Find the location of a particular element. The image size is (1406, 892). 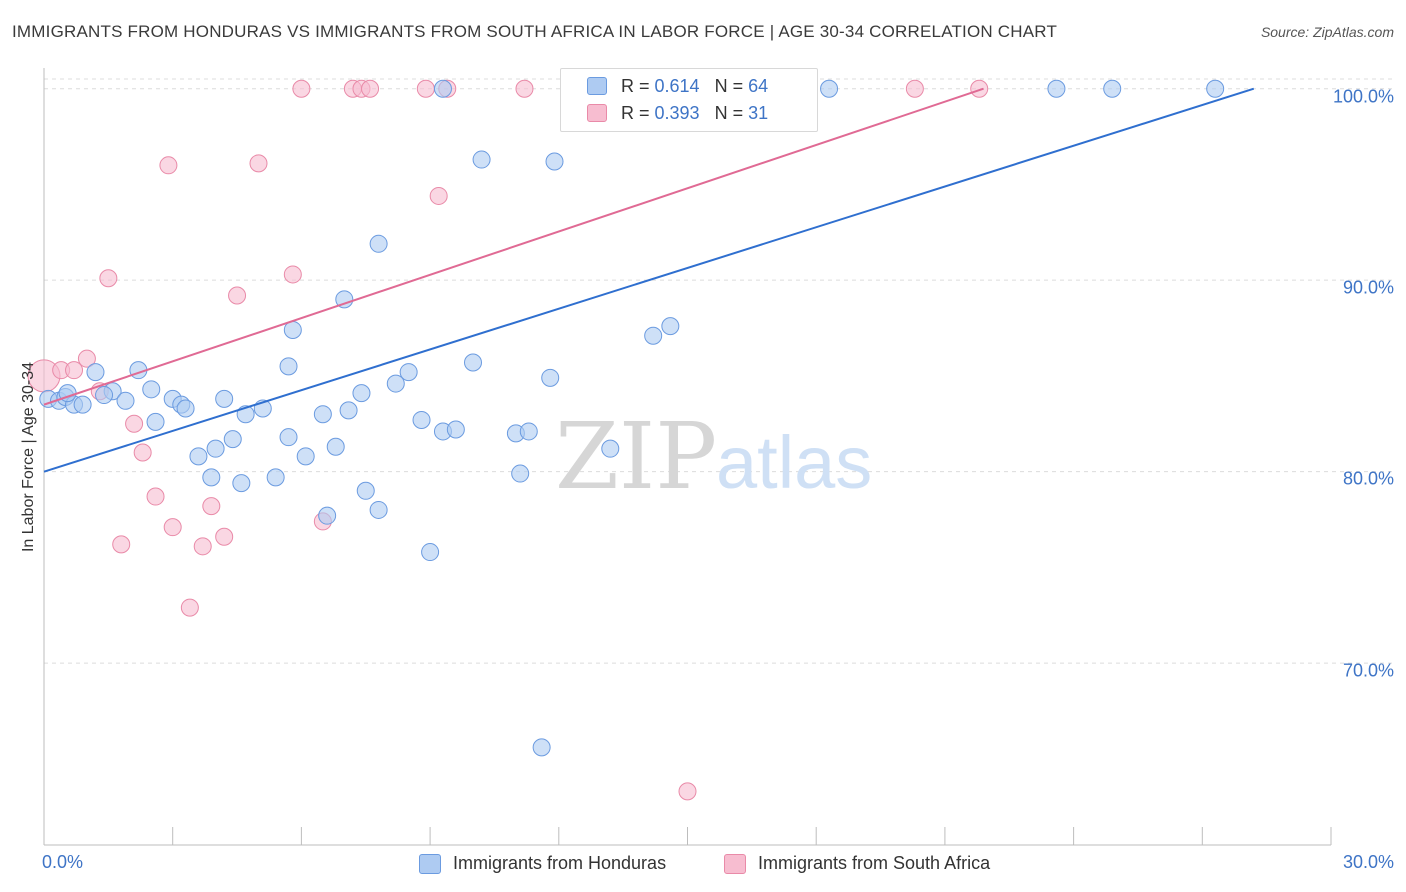

watermark-atlas: atlas is located at coordinates (794, 462).